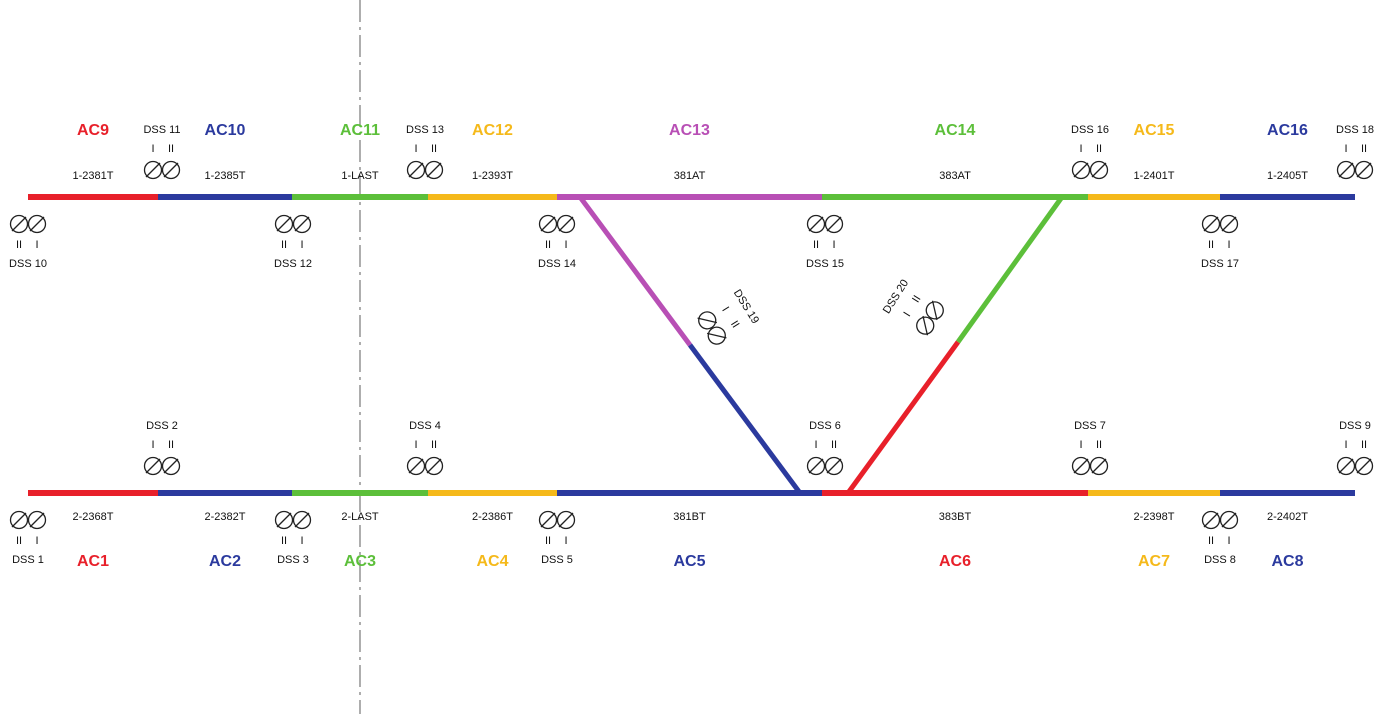 Image resolution: width=1375 pixels, height=714 pixels. I want to click on circuit-label: 1-2385T, so click(225, 176).